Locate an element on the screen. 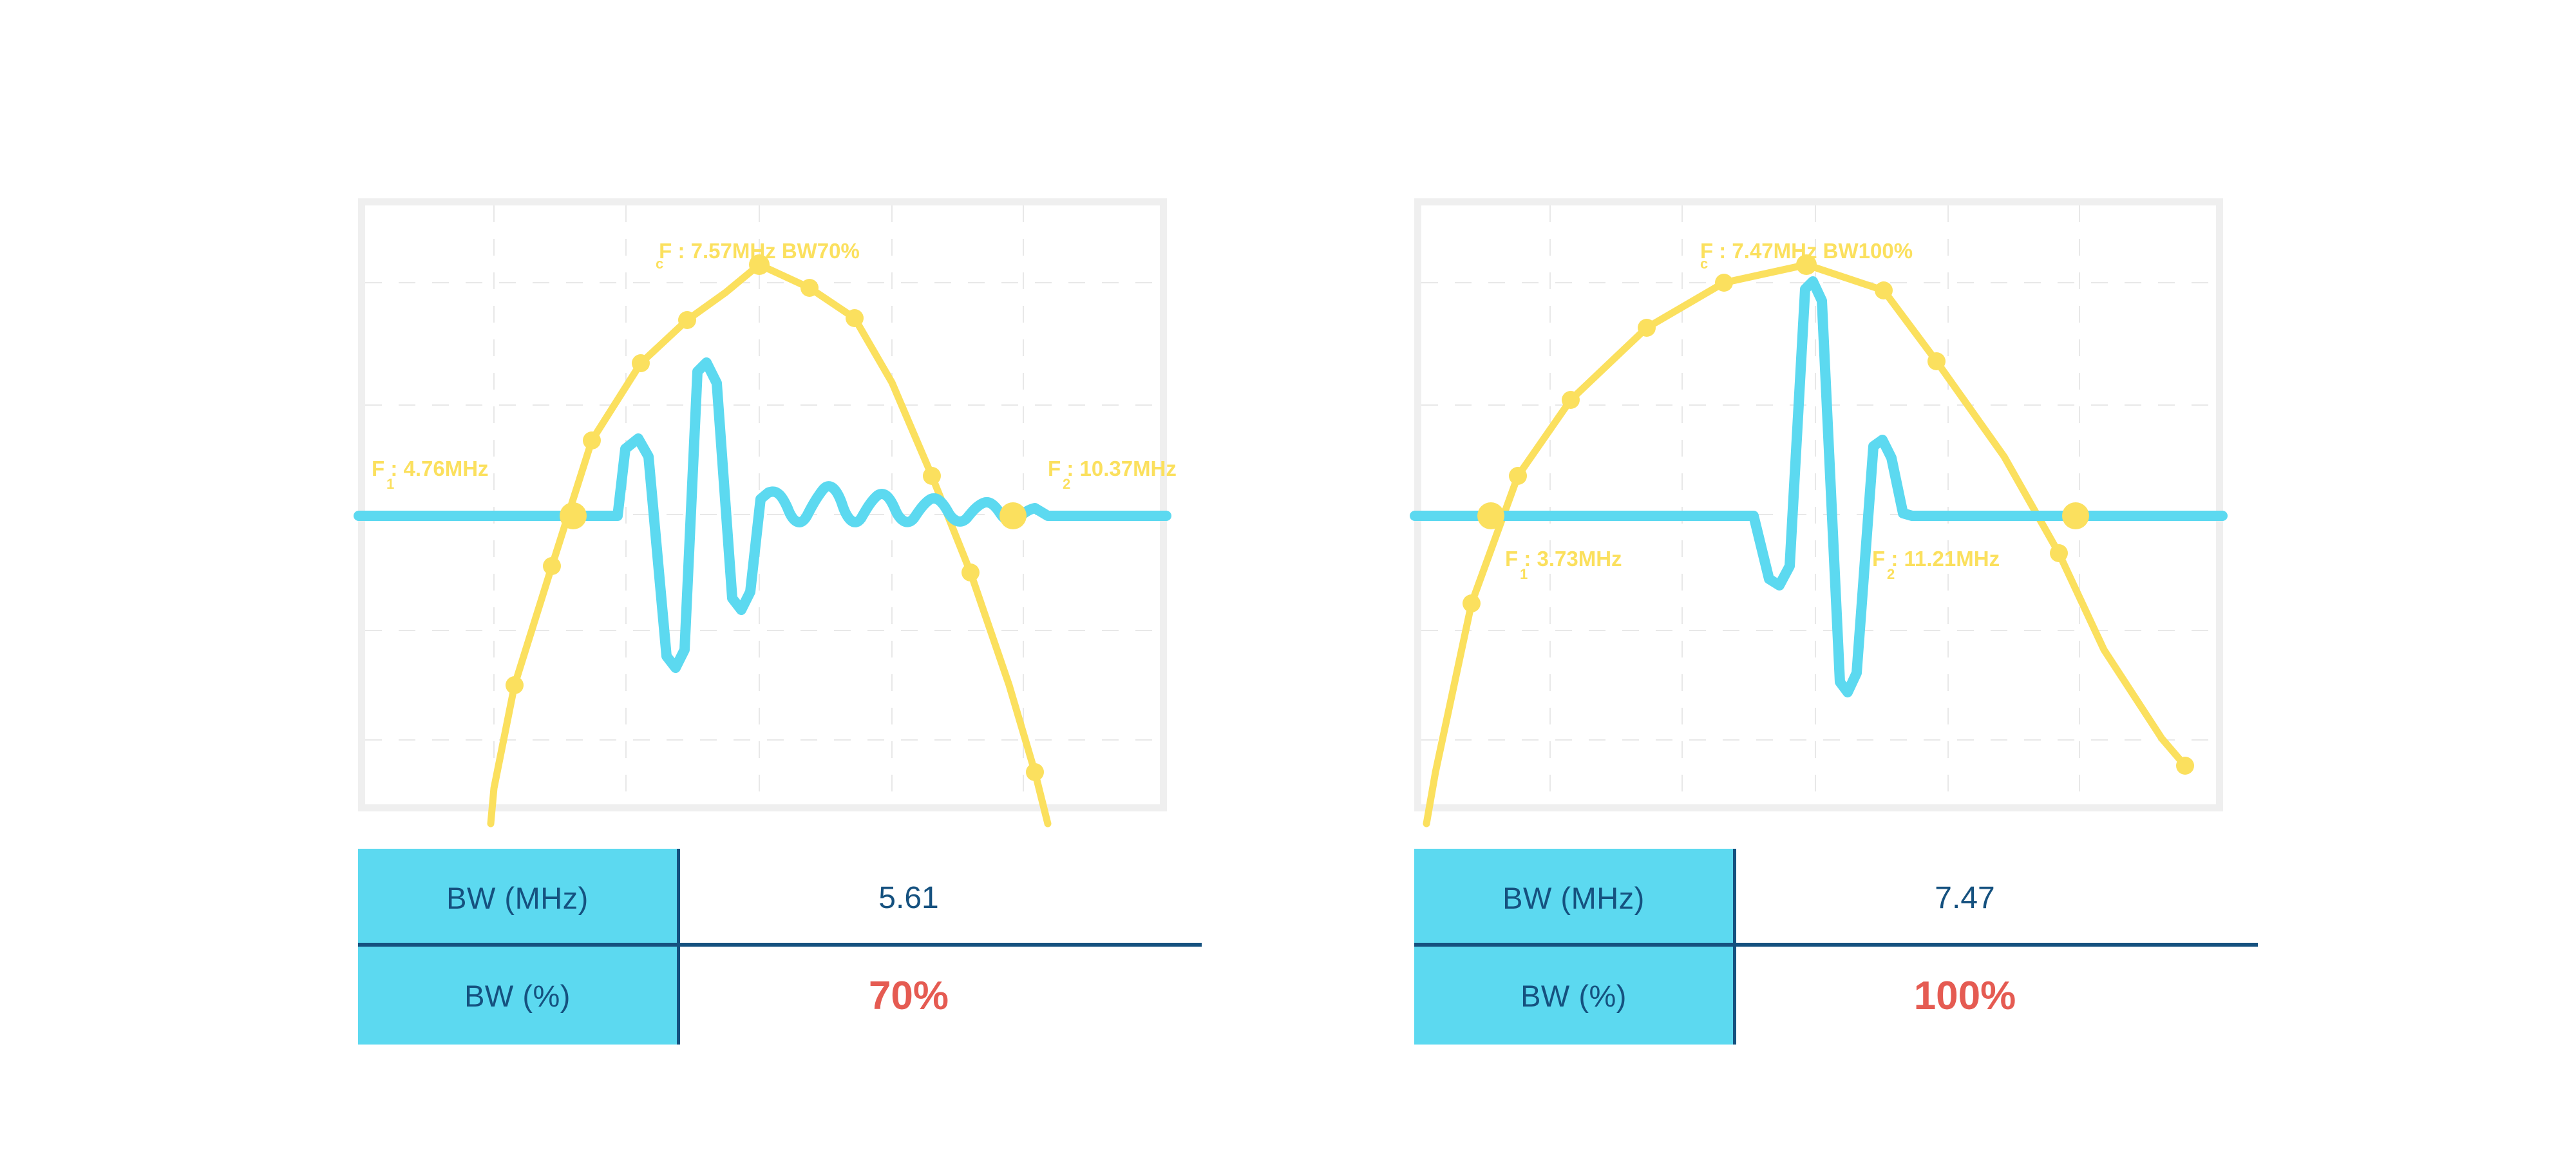  bw-pct-value: 100% is located at coordinates (1964, 995).